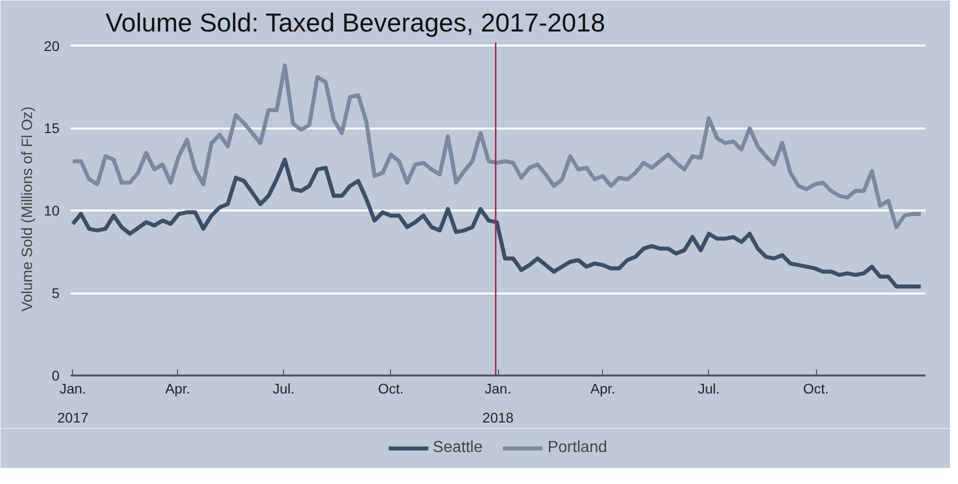  What do you see at coordinates (56, 376) in the screenshot?
I see `y-tick-label: 0` at bounding box center [56, 376].